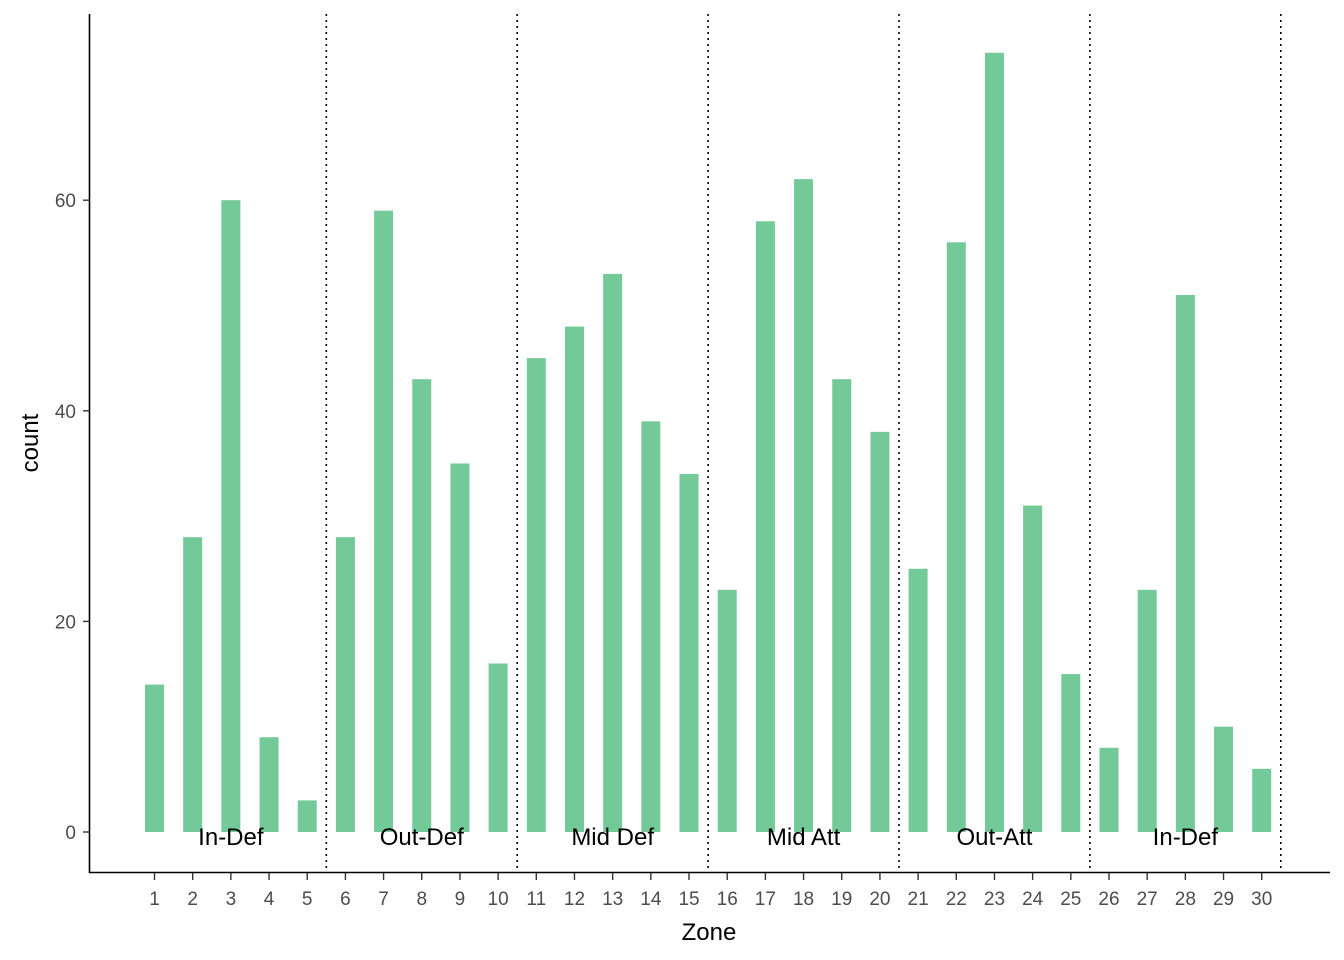  Describe the element at coordinates (421, 899) in the screenshot. I see `x-tick-label: 8` at that location.